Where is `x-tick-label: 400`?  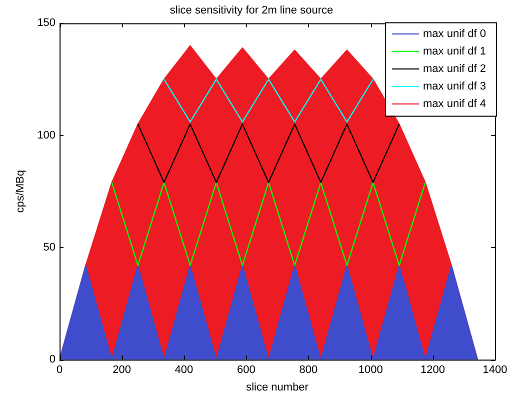
x-tick-label: 400 is located at coordinates (184, 370).